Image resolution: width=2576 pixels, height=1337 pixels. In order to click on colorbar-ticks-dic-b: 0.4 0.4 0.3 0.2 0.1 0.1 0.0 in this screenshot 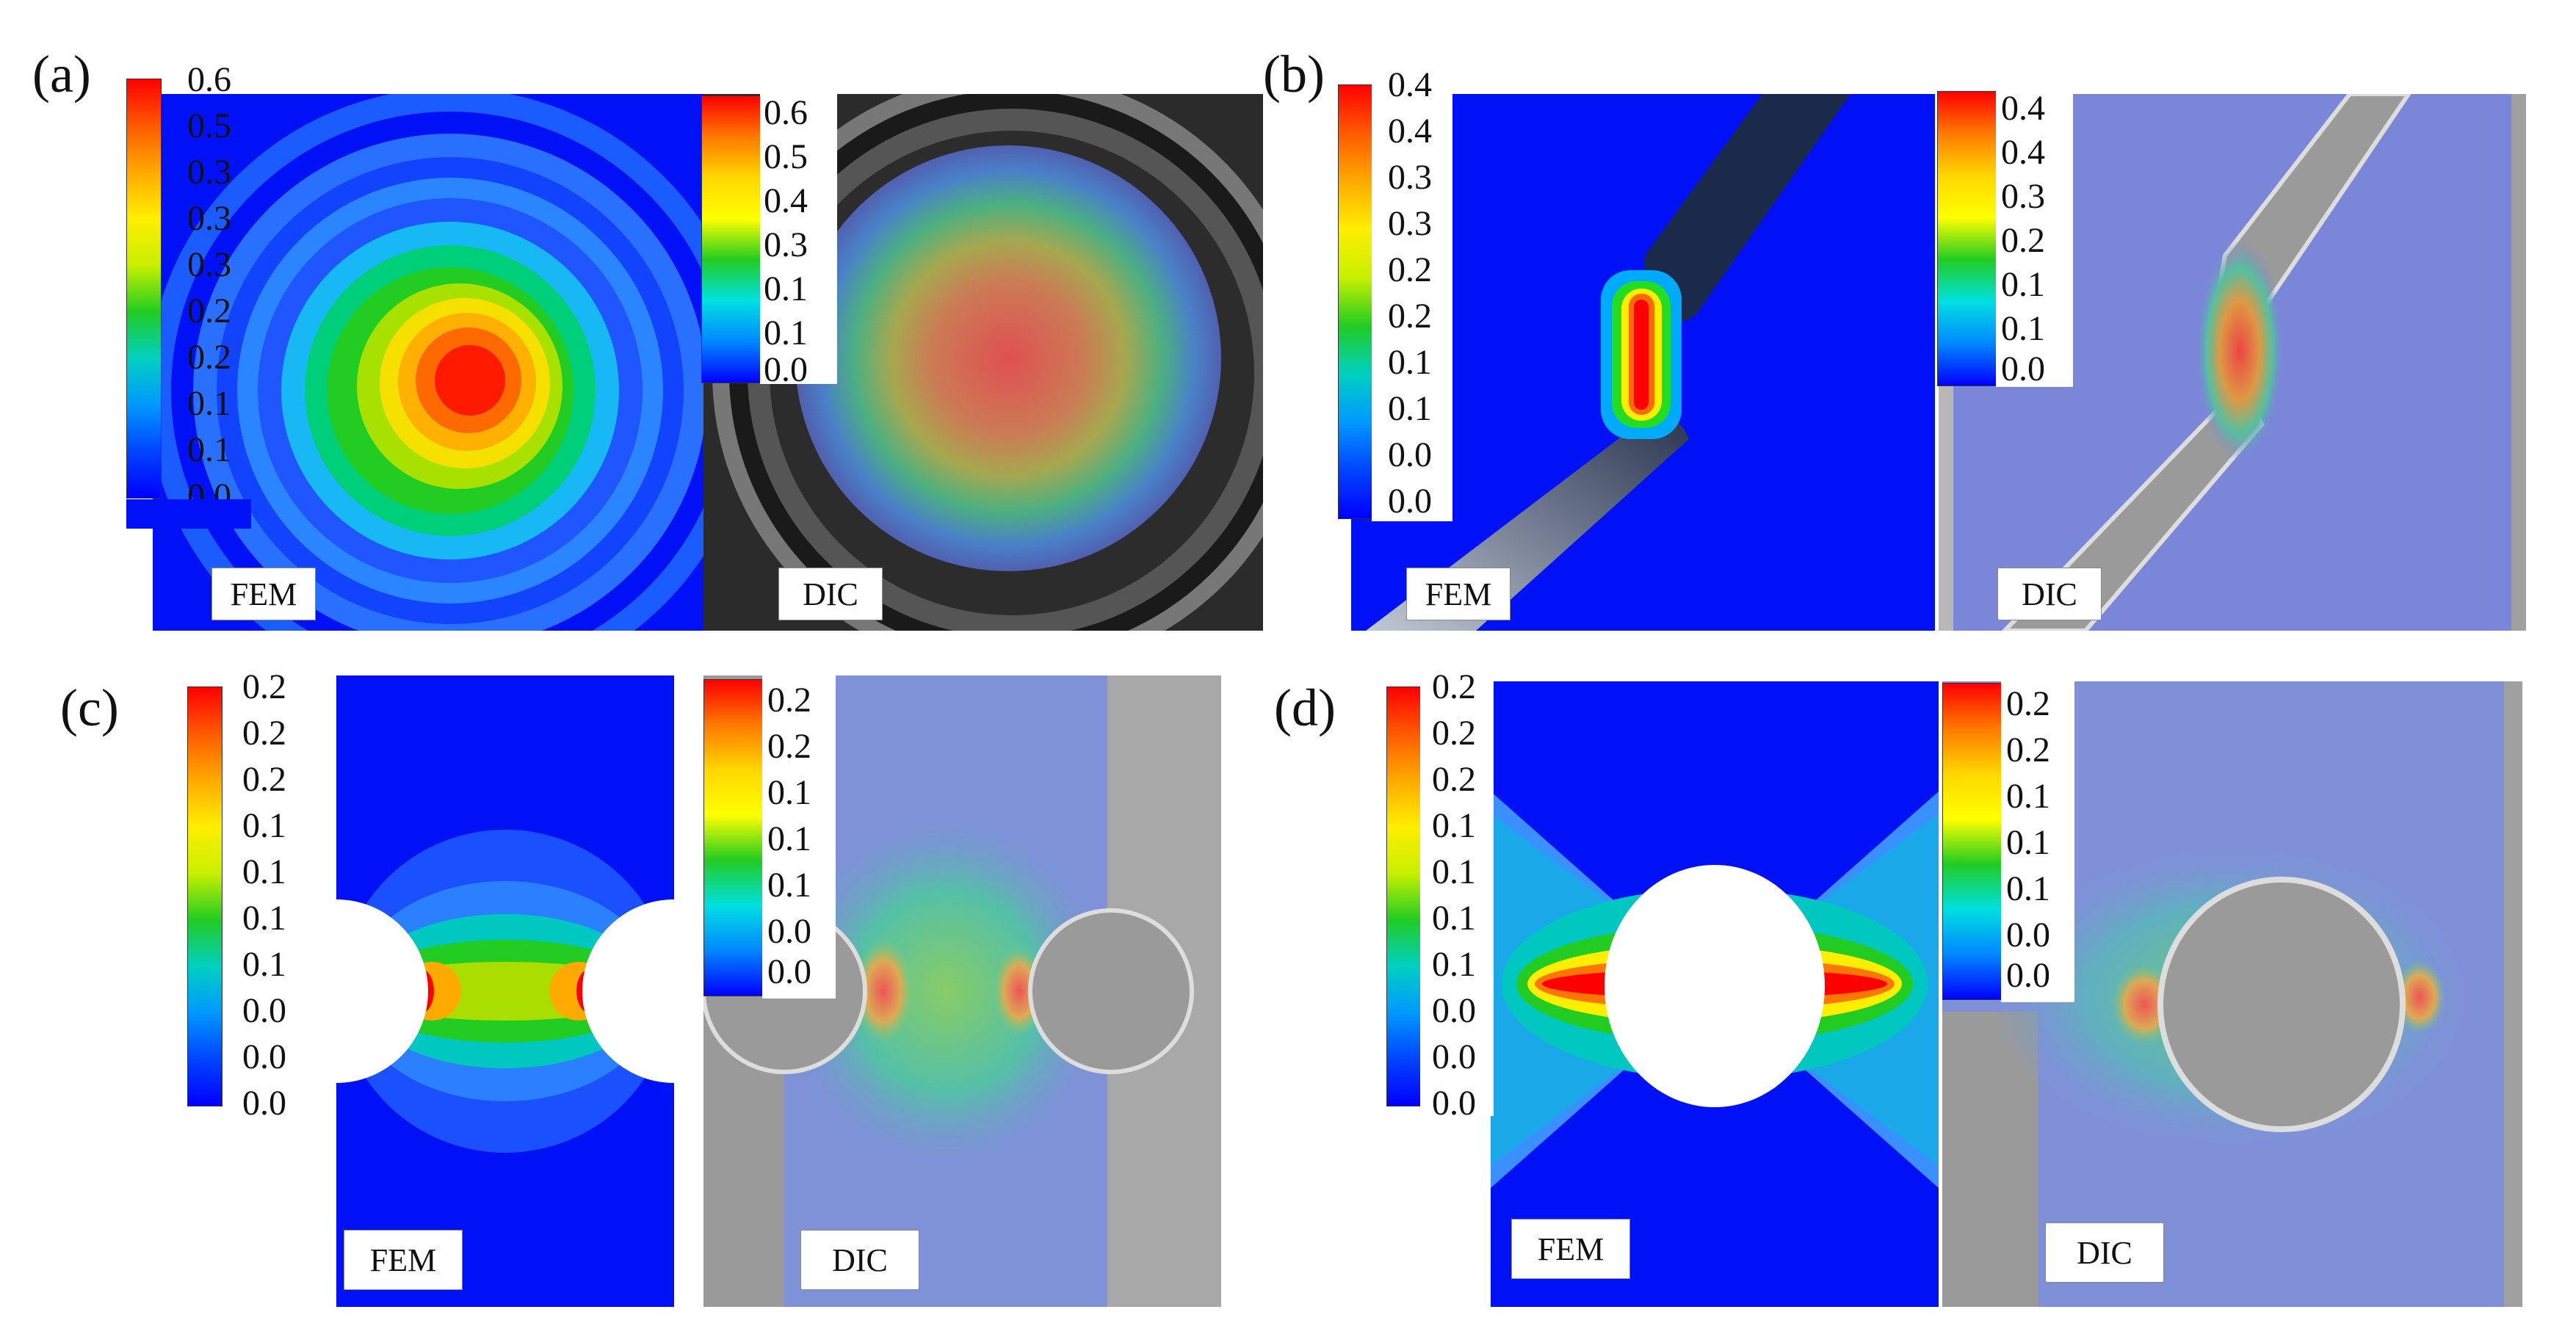, I will do `click(2037, 238)`.